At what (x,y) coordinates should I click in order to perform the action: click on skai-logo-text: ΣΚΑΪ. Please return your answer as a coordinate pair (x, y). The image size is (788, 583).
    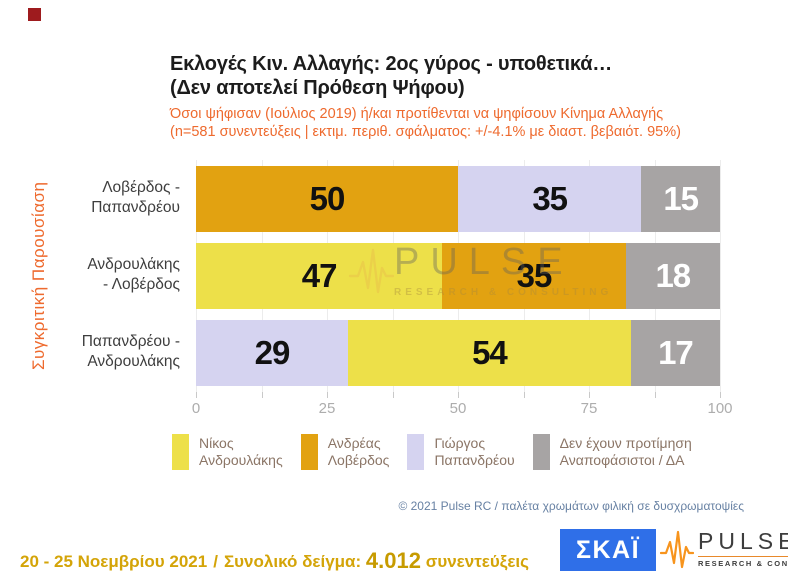
    Looking at the image, I should click on (608, 549).